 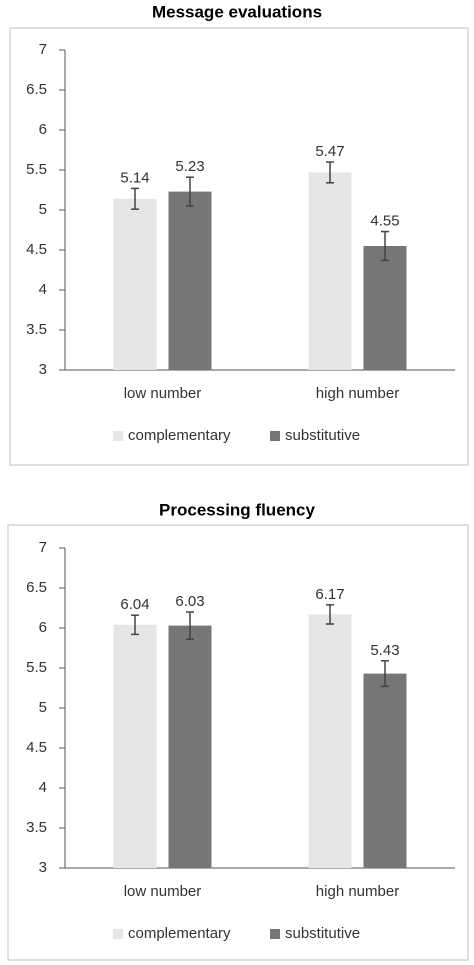 What do you see at coordinates (189, 601) in the screenshot?
I see `value-label: 6.03` at bounding box center [189, 601].